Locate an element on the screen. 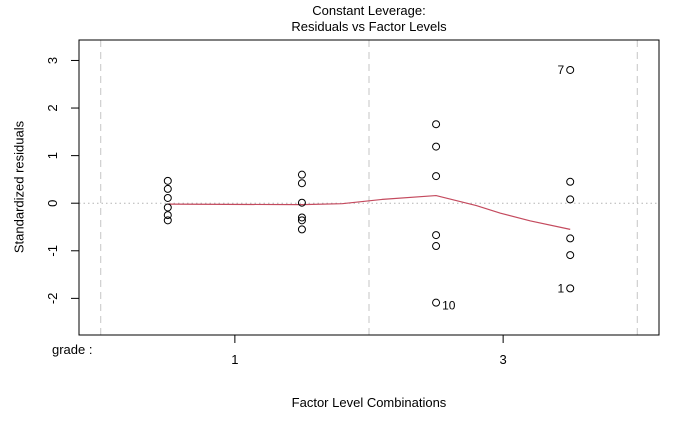  y-axis-tick-label: -2 is located at coordinates (52, 299).